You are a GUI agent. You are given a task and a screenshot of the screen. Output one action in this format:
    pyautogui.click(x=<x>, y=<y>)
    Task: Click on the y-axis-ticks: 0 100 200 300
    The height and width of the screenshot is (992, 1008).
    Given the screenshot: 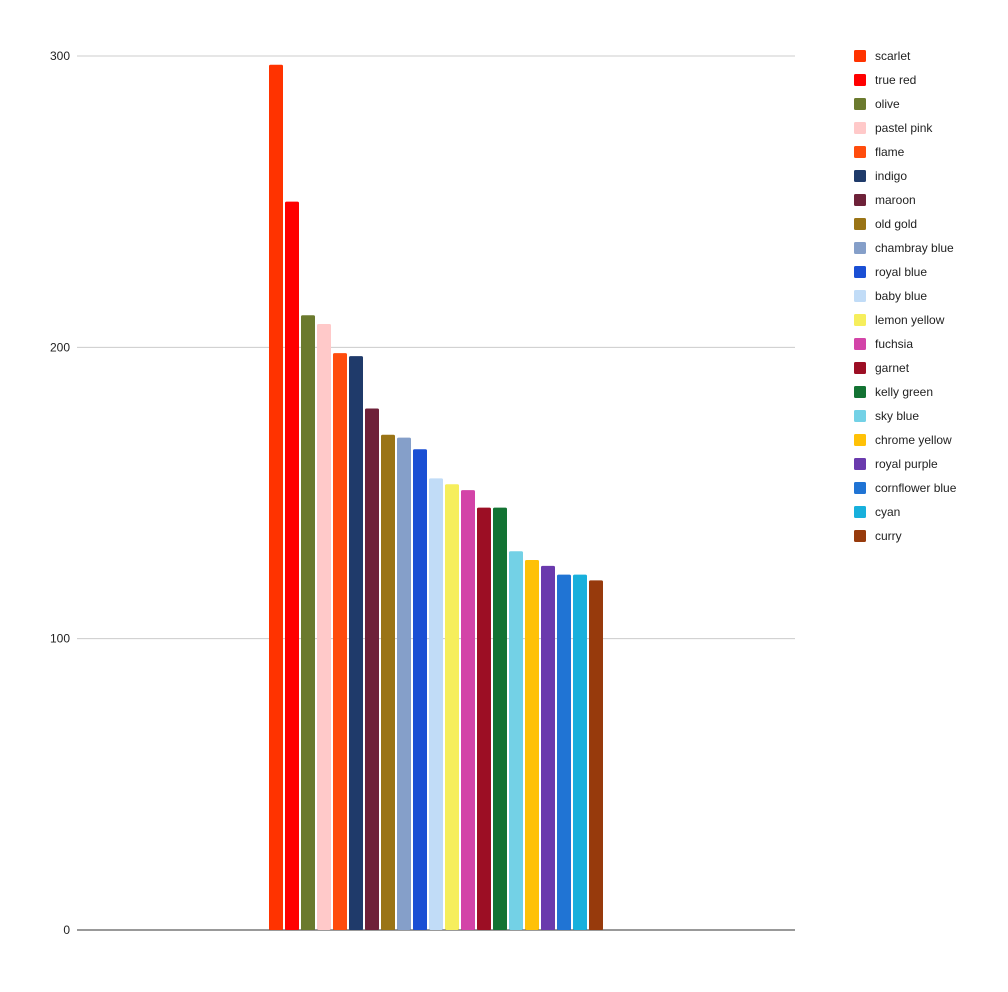 What is the action you would take?
    pyautogui.click(x=60, y=493)
    